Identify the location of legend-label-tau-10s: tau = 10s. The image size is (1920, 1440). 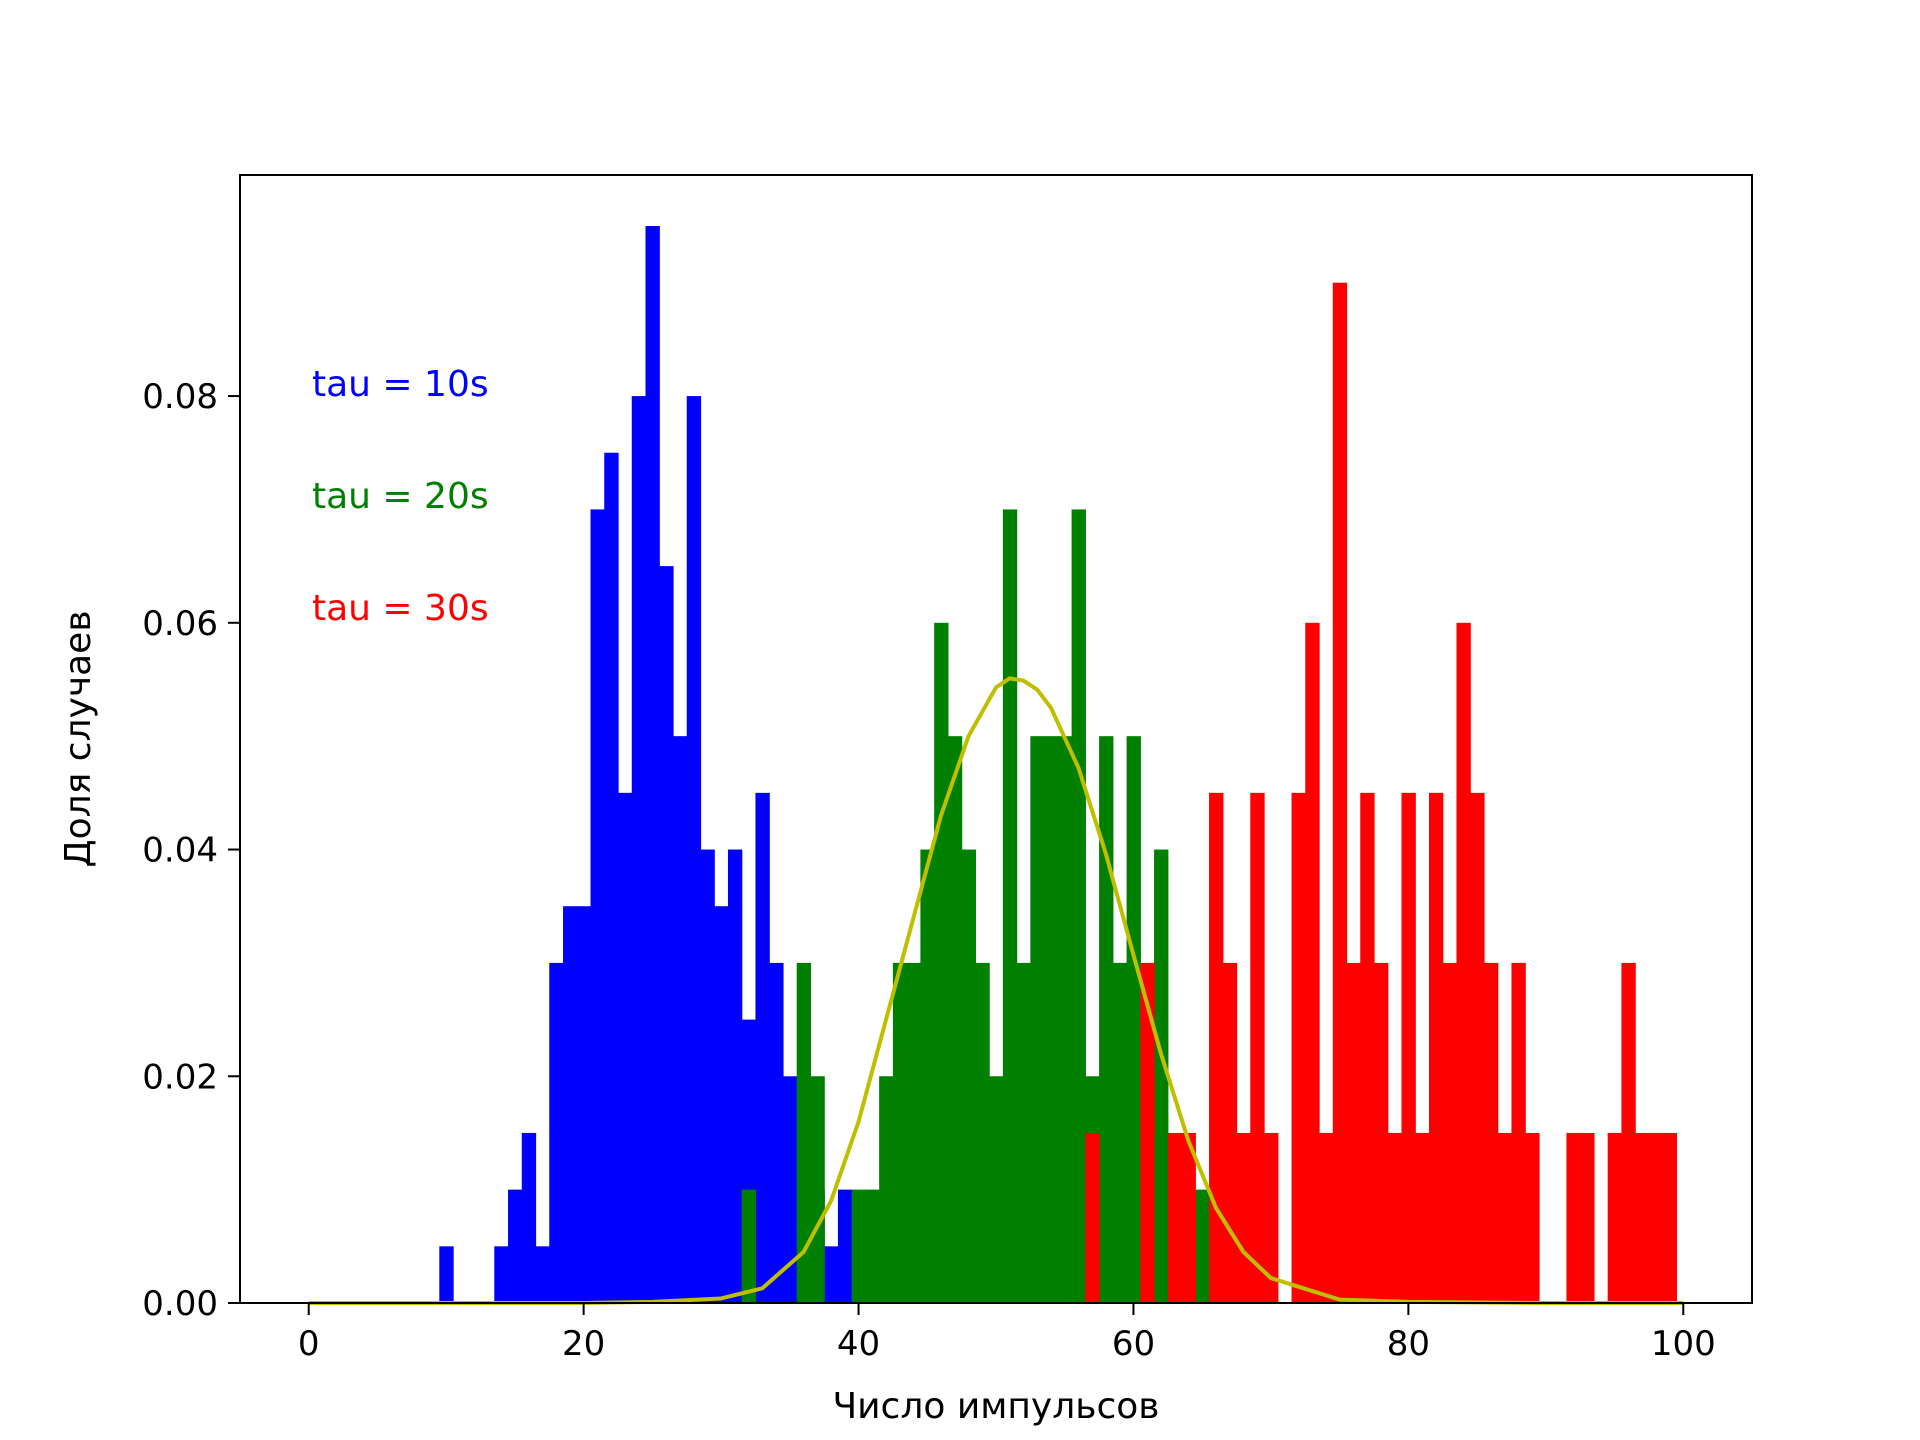
(400, 384).